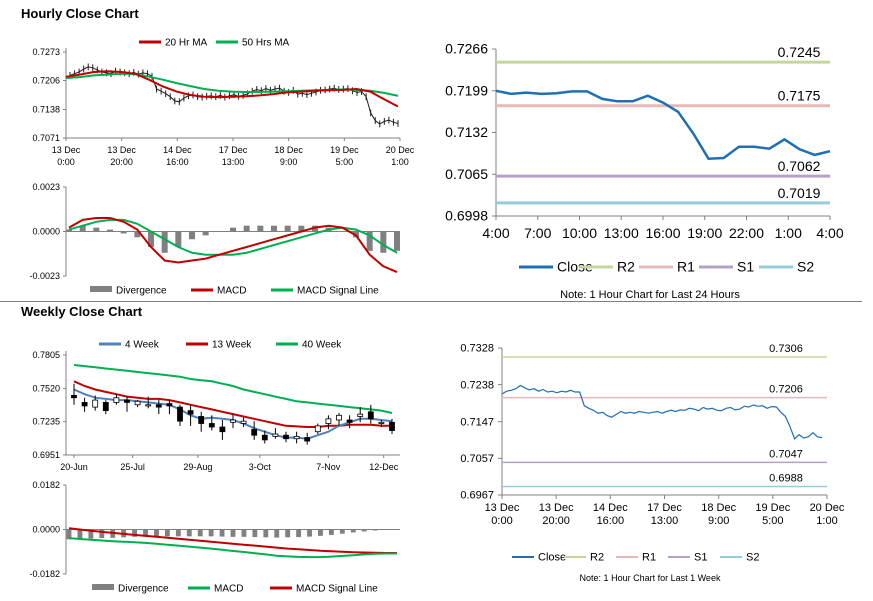  Describe the element at coordinates (611, 521) in the screenshot. I see `x-tick-label: 16:00` at that location.